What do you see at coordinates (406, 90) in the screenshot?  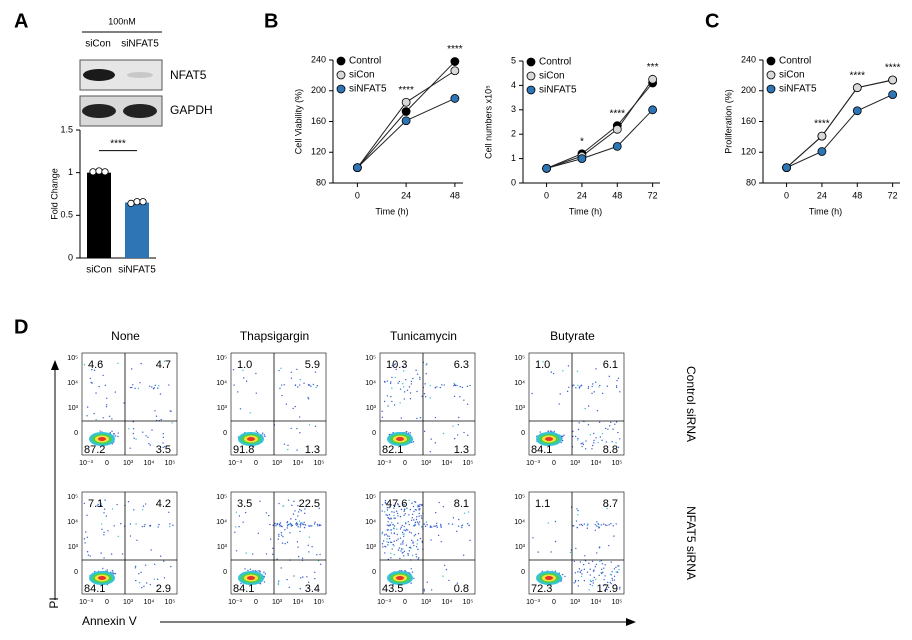 I see `significance: ****` at bounding box center [406, 90].